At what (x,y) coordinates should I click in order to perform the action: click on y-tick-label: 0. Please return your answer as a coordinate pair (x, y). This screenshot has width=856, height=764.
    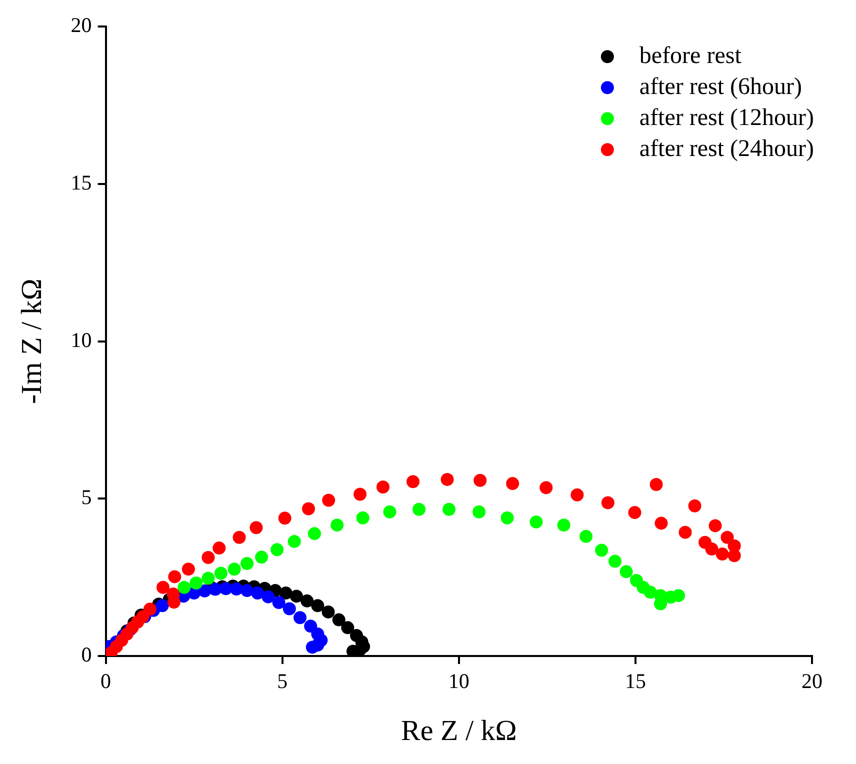
    Looking at the image, I should click on (86, 654).